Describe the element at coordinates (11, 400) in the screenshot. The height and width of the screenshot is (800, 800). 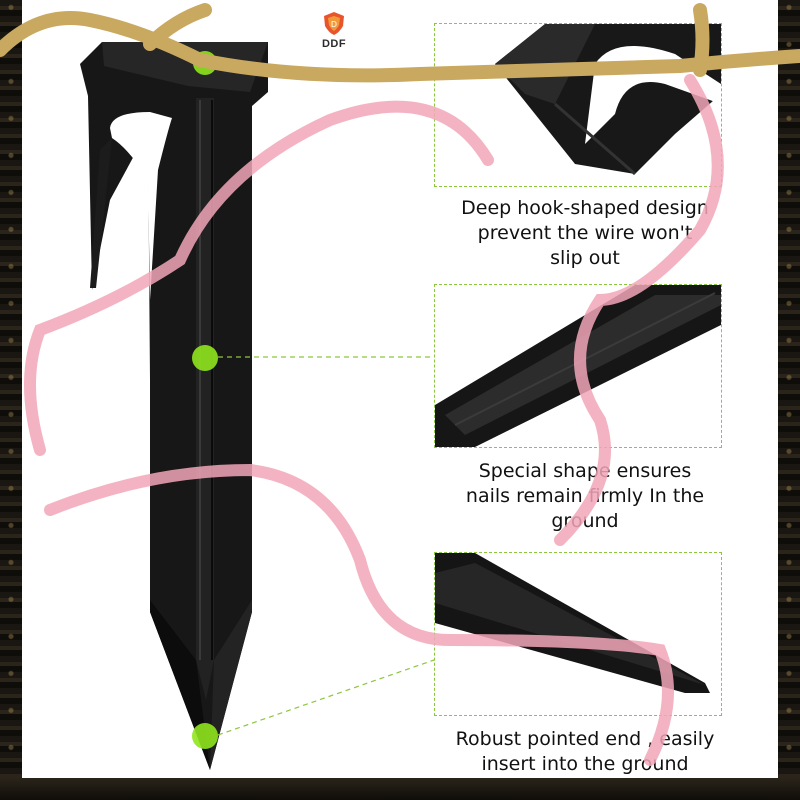
I see `decorative-frame-left` at that location.